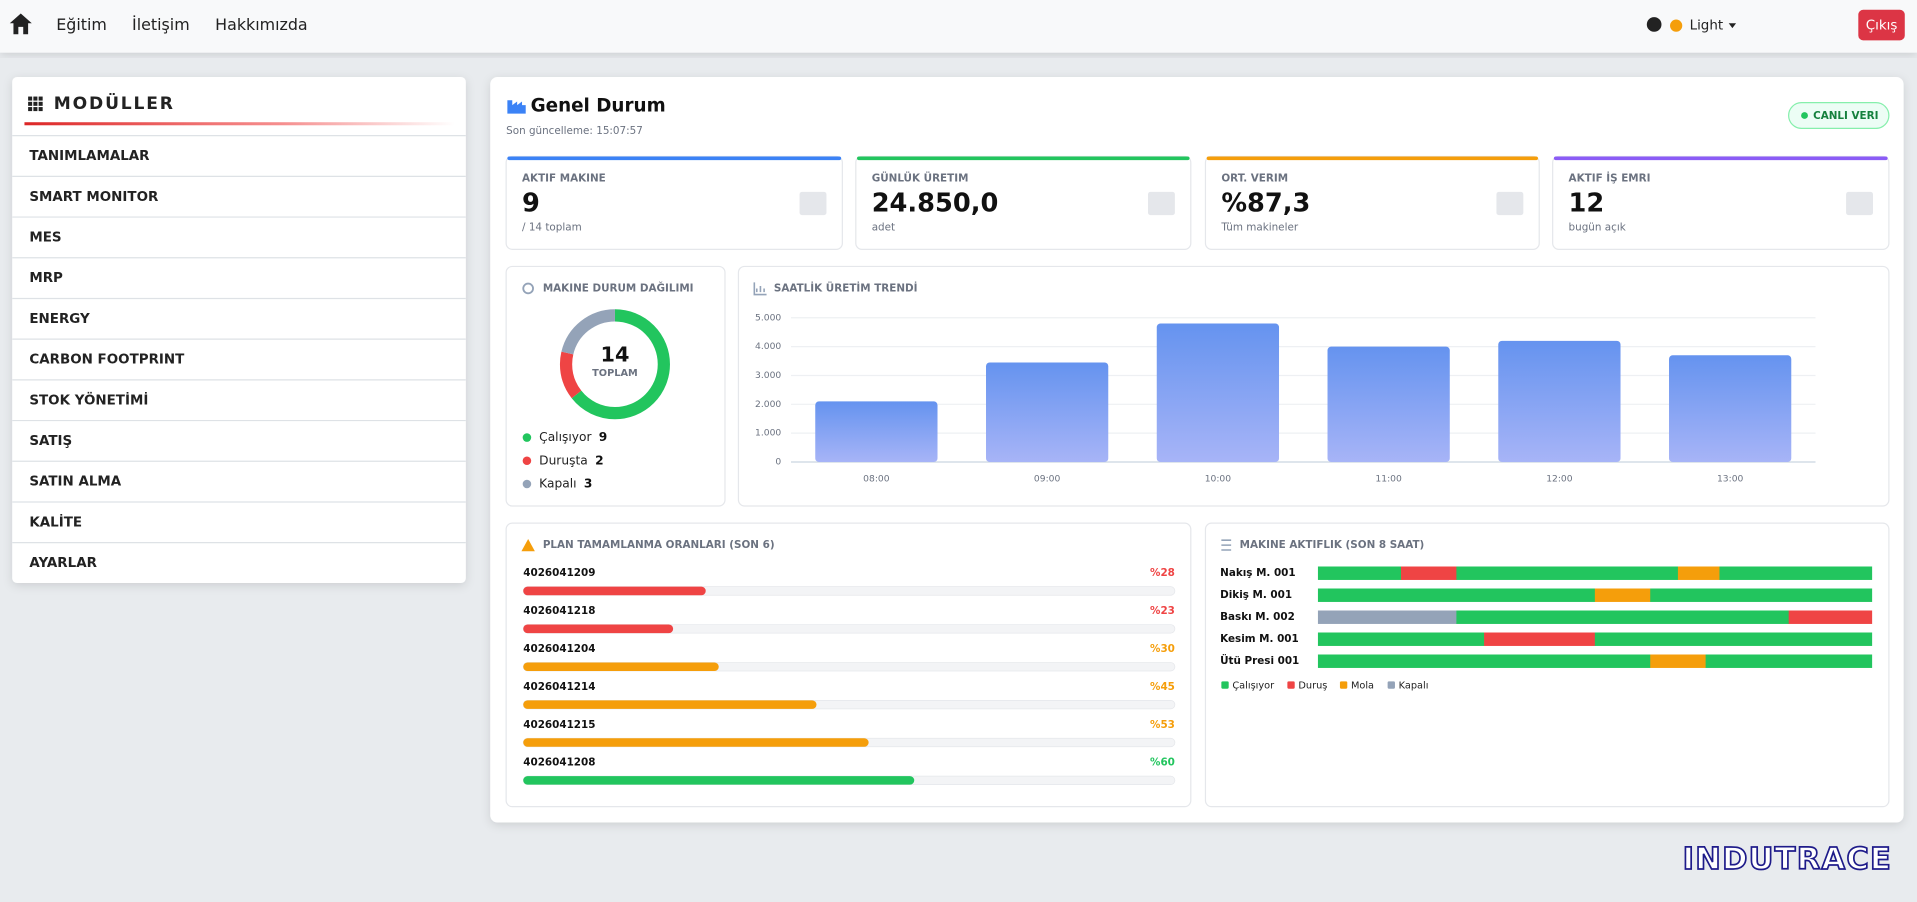 Image resolution: width=1917 pixels, height=902 pixels. I want to click on home-icon, so click(20, 24).